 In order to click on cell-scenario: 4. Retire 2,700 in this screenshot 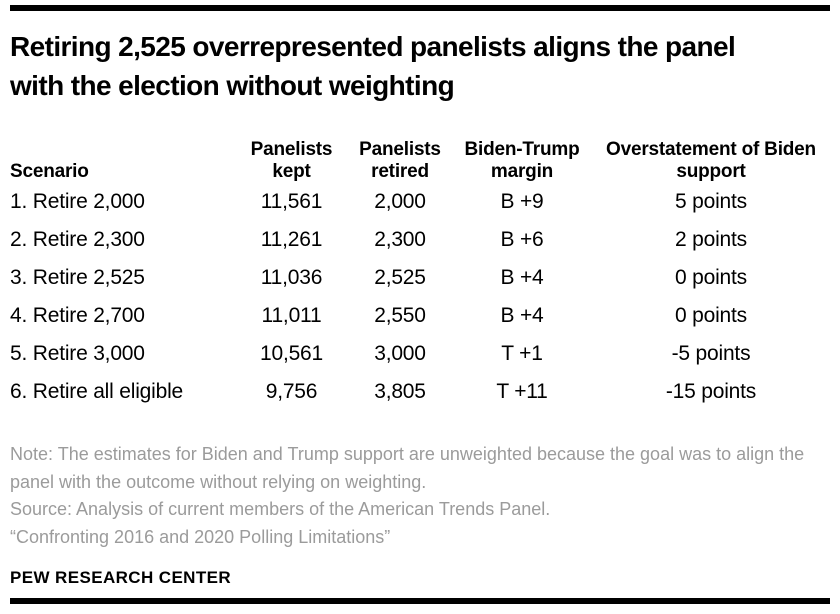, I will do `click(77, 315)`.